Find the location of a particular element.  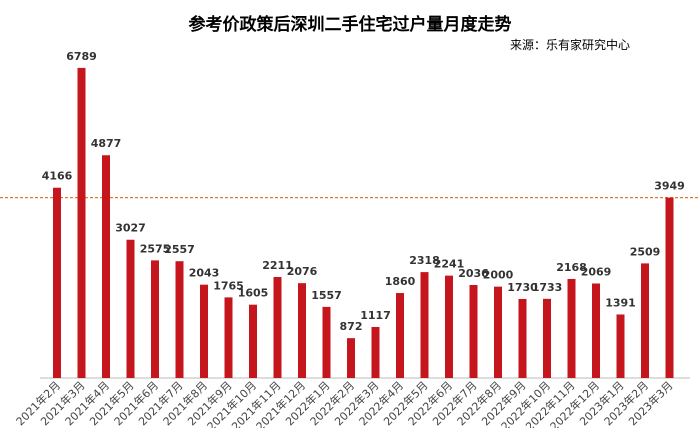

data-label: 2557 is located at coordinates (179, 249).